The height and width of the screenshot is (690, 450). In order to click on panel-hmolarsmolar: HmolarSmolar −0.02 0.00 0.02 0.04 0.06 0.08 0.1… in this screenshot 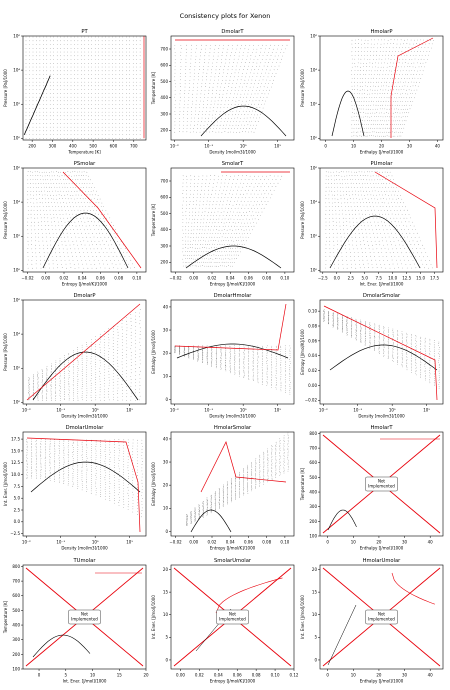, I will do `click(223, 488)`.